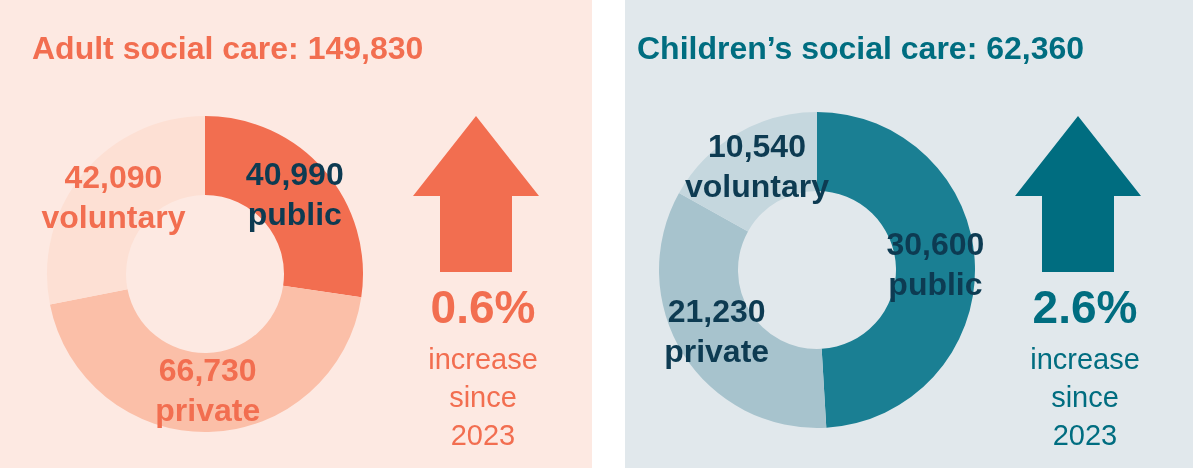 This screenshot has height=468, width=1193. I want to click on text: 0.6%, so click(483, 307).